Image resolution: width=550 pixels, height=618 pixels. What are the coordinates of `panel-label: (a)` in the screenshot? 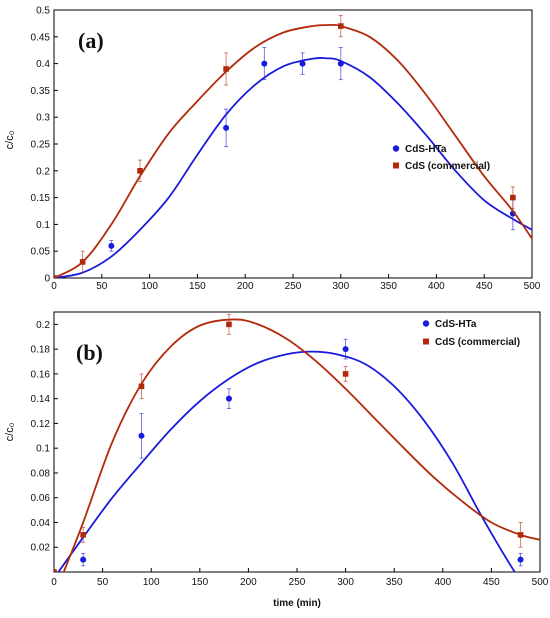 It's located at (91, 40).